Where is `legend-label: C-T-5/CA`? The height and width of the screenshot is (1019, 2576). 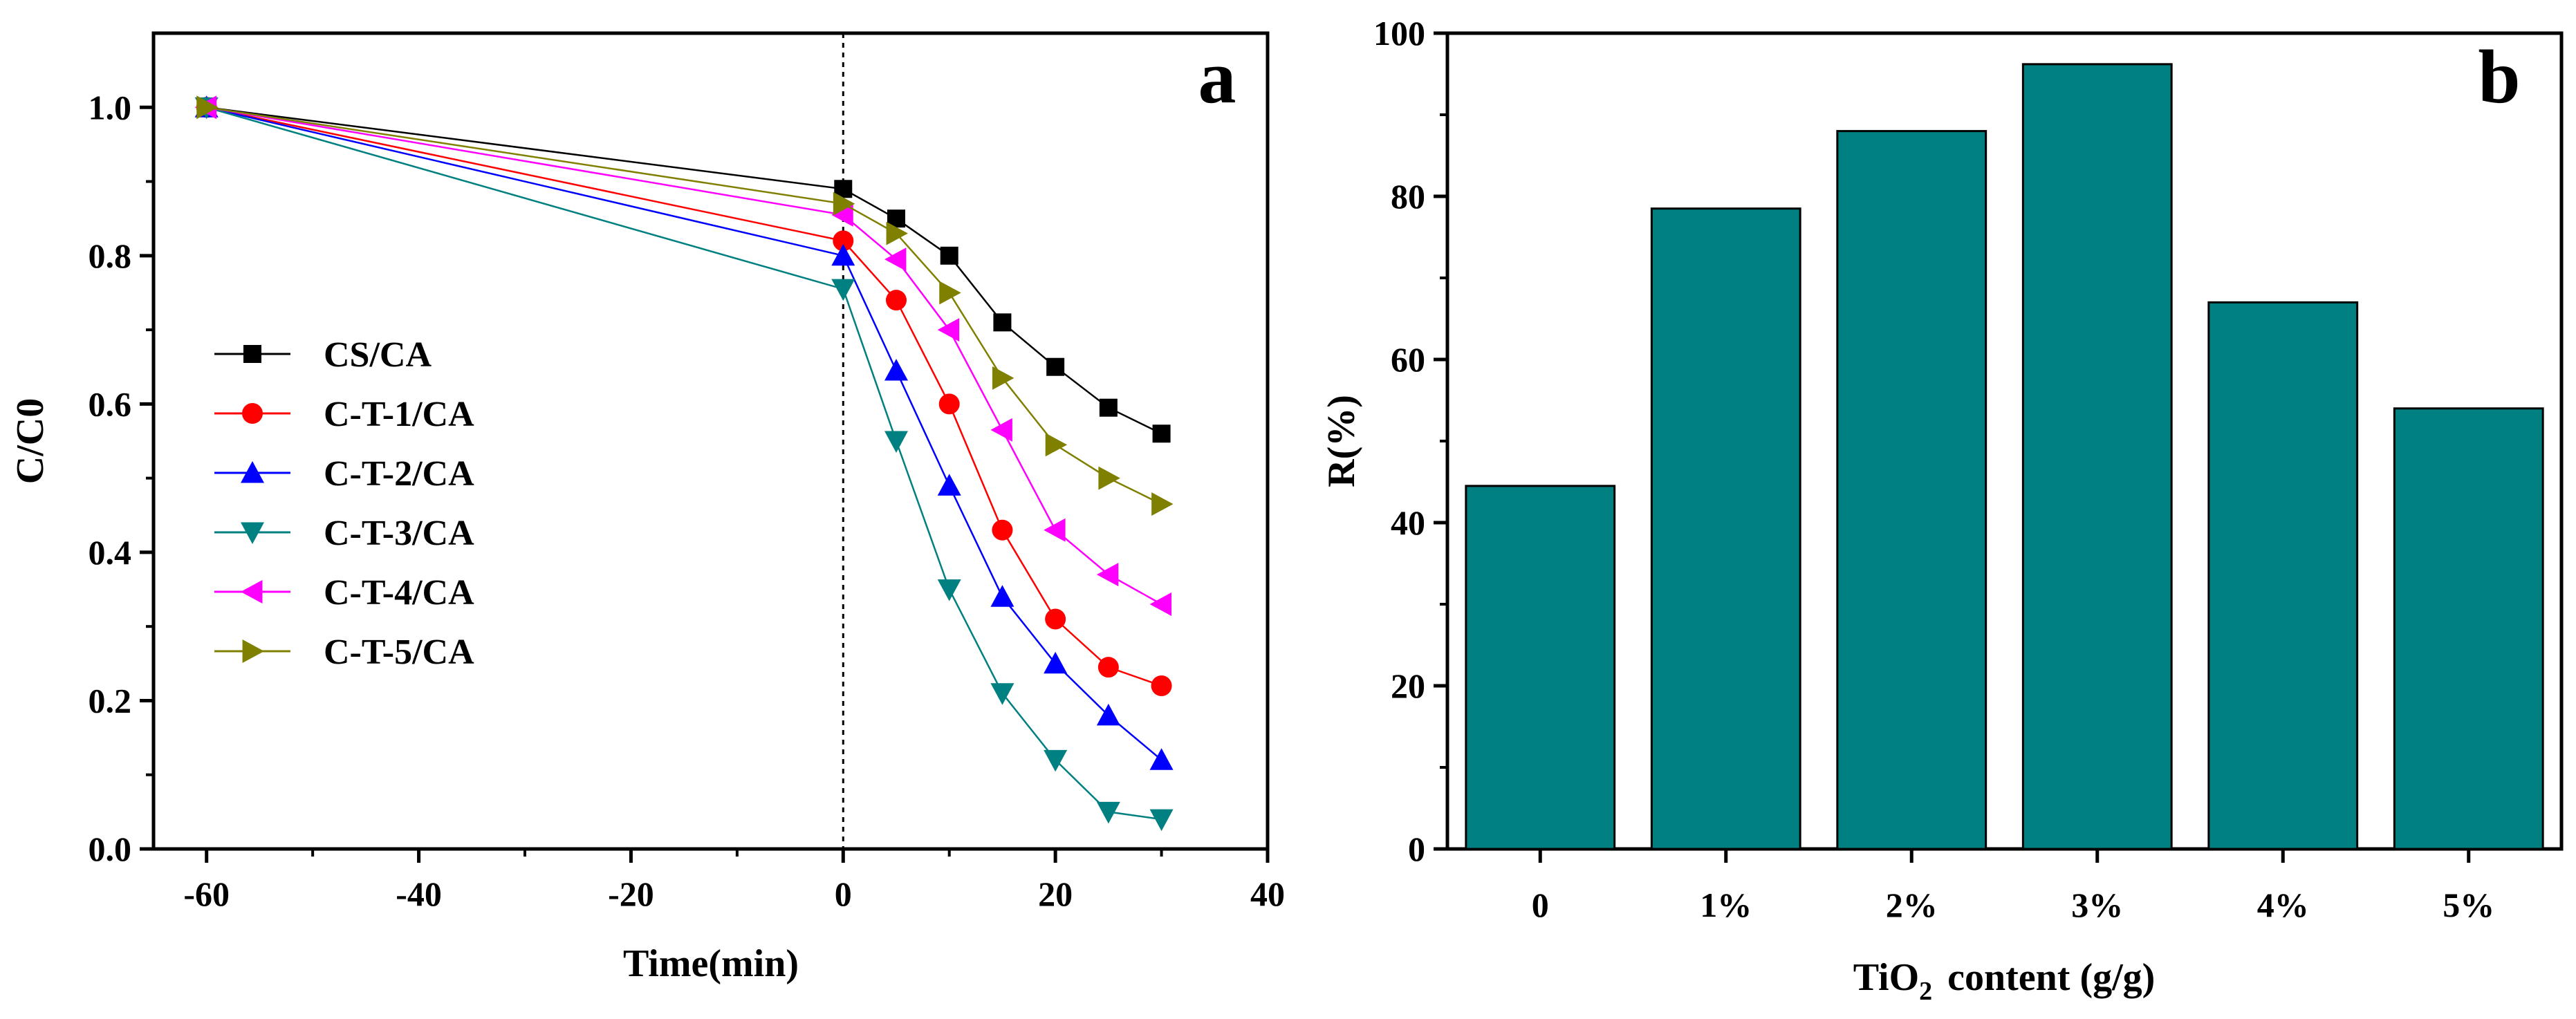
legend-label: C-T-5/CA is located at coordinates (399, 652).